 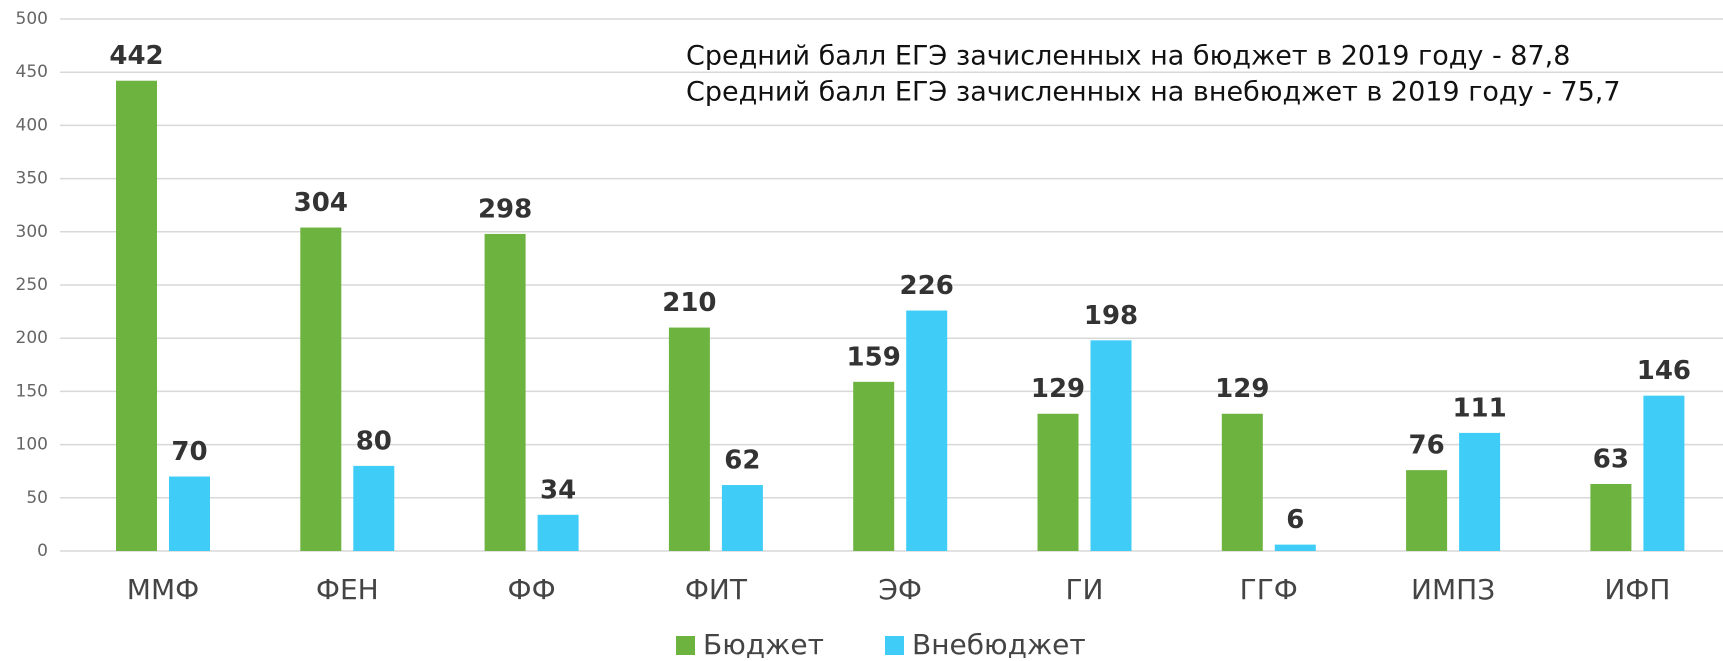 What do you see at coordinates (900, 589) in the screenshot?
I see `x-tick-label: ЭФ` at bounding box center [900, 589].